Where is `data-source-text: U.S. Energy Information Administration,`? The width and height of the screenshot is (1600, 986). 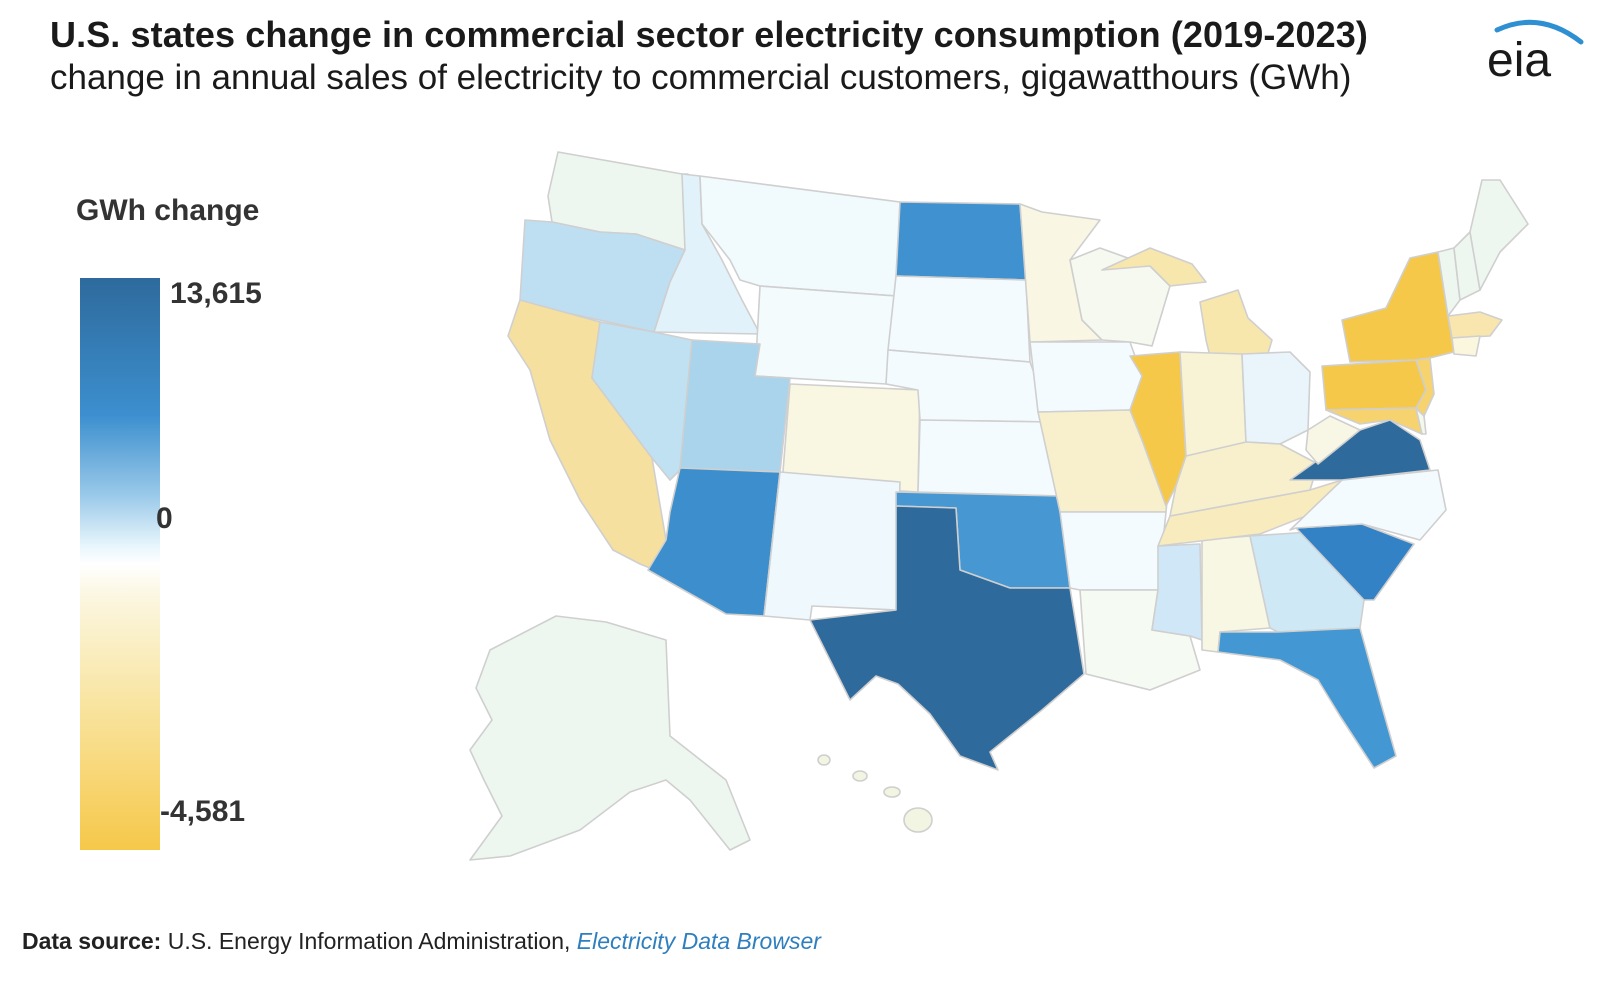 data-source-text: U.S. Energy Information Administration, is located at coordinates (369, 941).